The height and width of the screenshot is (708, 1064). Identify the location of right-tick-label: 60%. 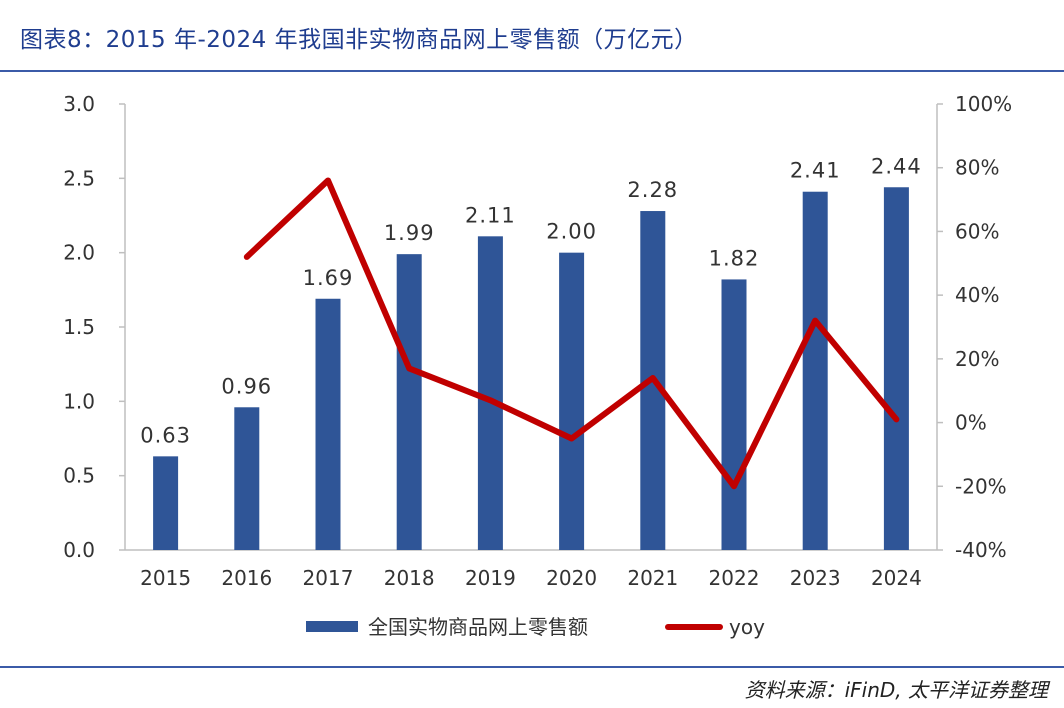
(977, 231).